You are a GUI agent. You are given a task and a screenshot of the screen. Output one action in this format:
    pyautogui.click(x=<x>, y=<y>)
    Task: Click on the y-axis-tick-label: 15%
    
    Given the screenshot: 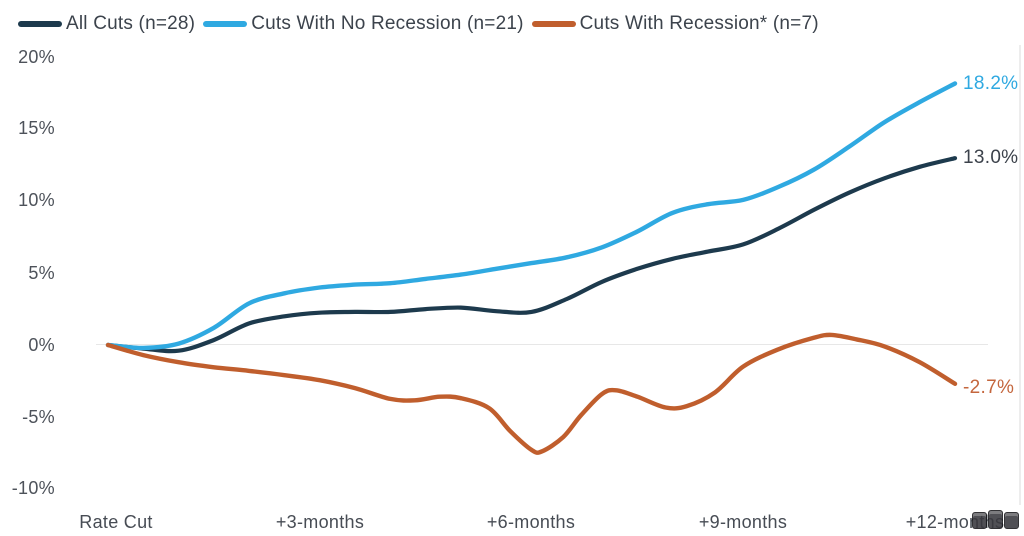 What is the action you would take?
    pyautogui.click(x=36, y=128)
    